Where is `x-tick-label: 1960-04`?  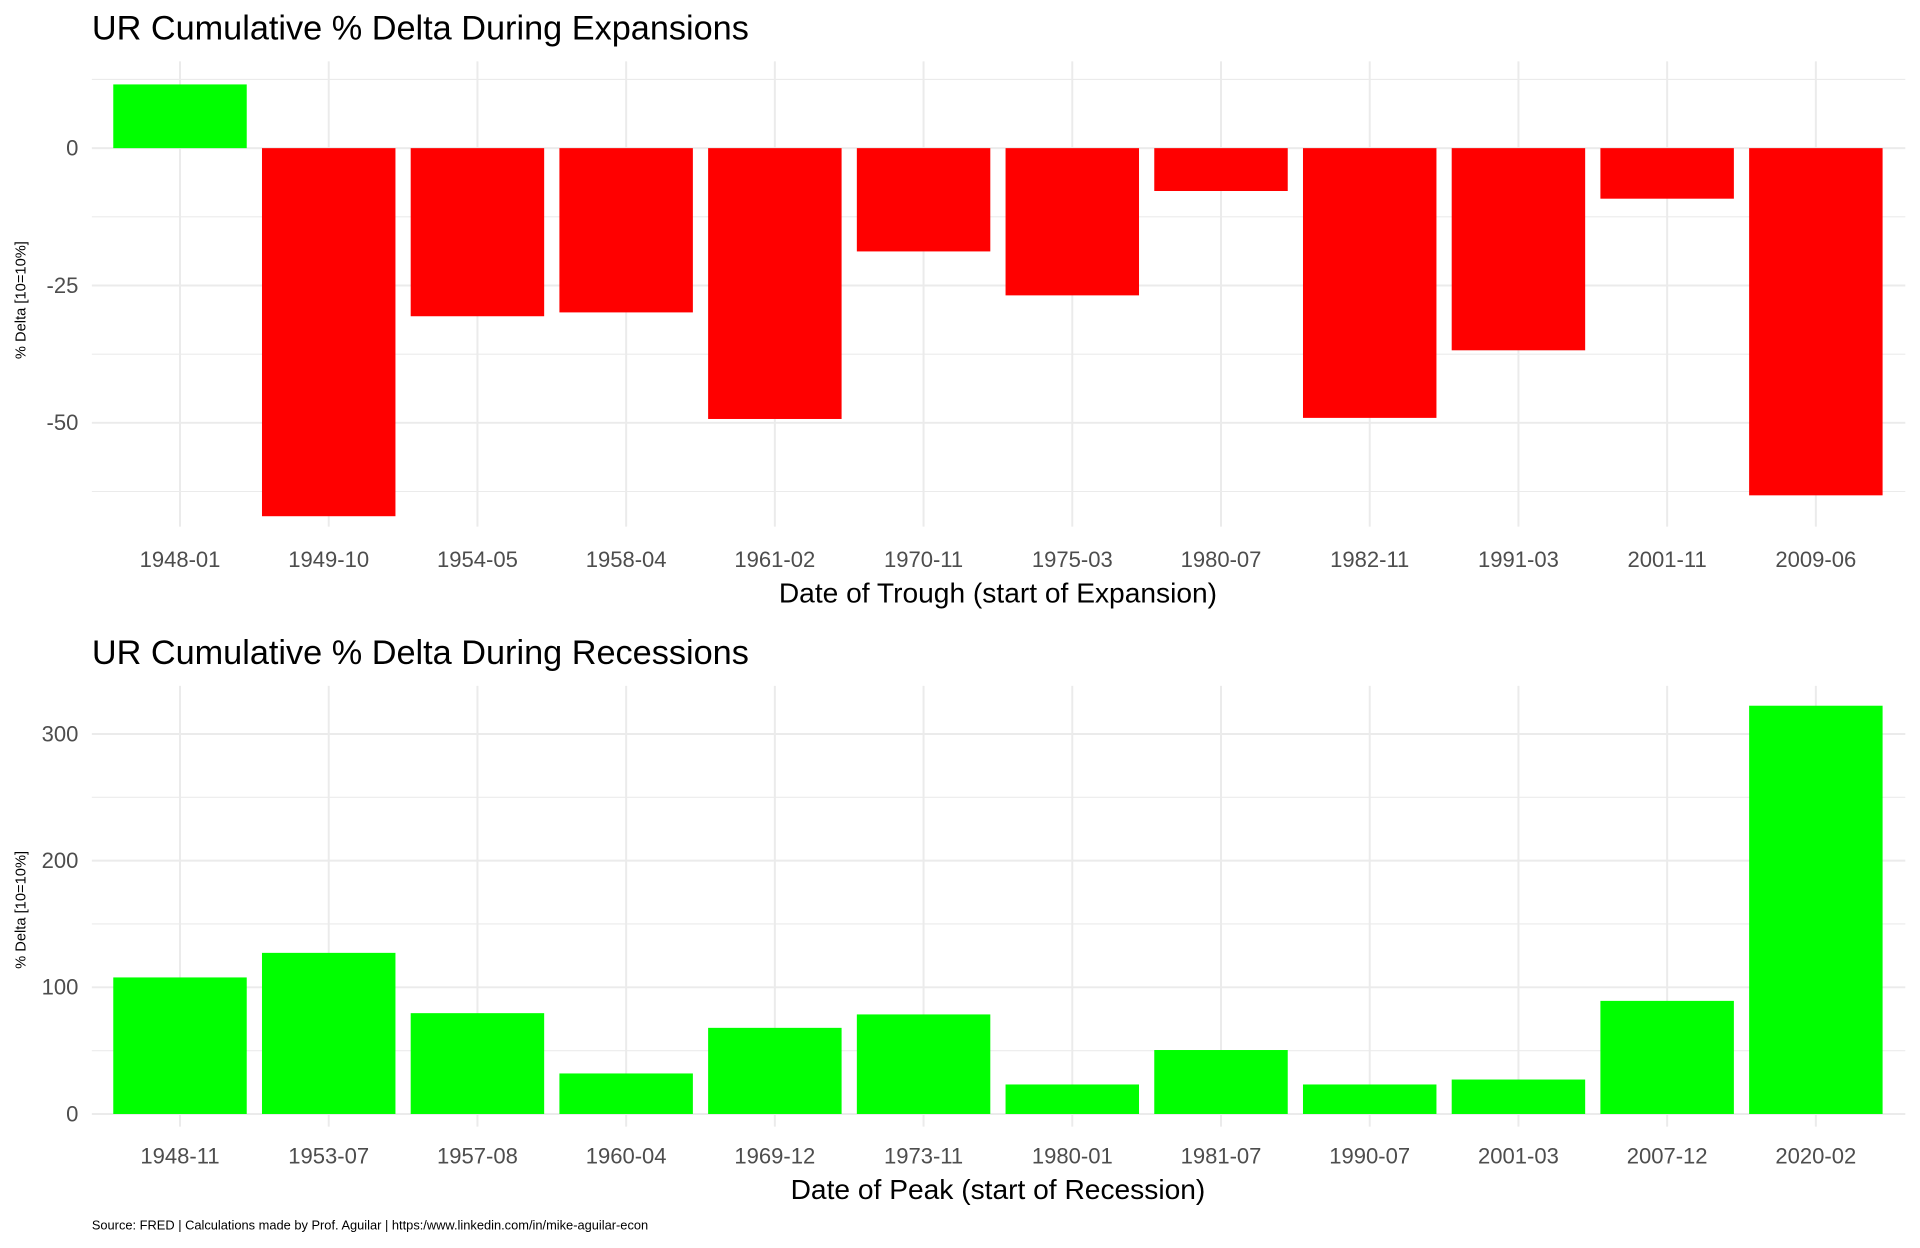
x-tick-label: 1960-04 is located at coordinates (626, 1155).